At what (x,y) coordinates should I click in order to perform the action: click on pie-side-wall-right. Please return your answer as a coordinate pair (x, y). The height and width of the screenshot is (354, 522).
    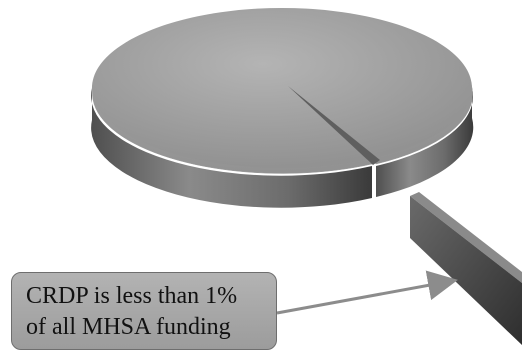
    Looking at the image, I should click on (425, 142).